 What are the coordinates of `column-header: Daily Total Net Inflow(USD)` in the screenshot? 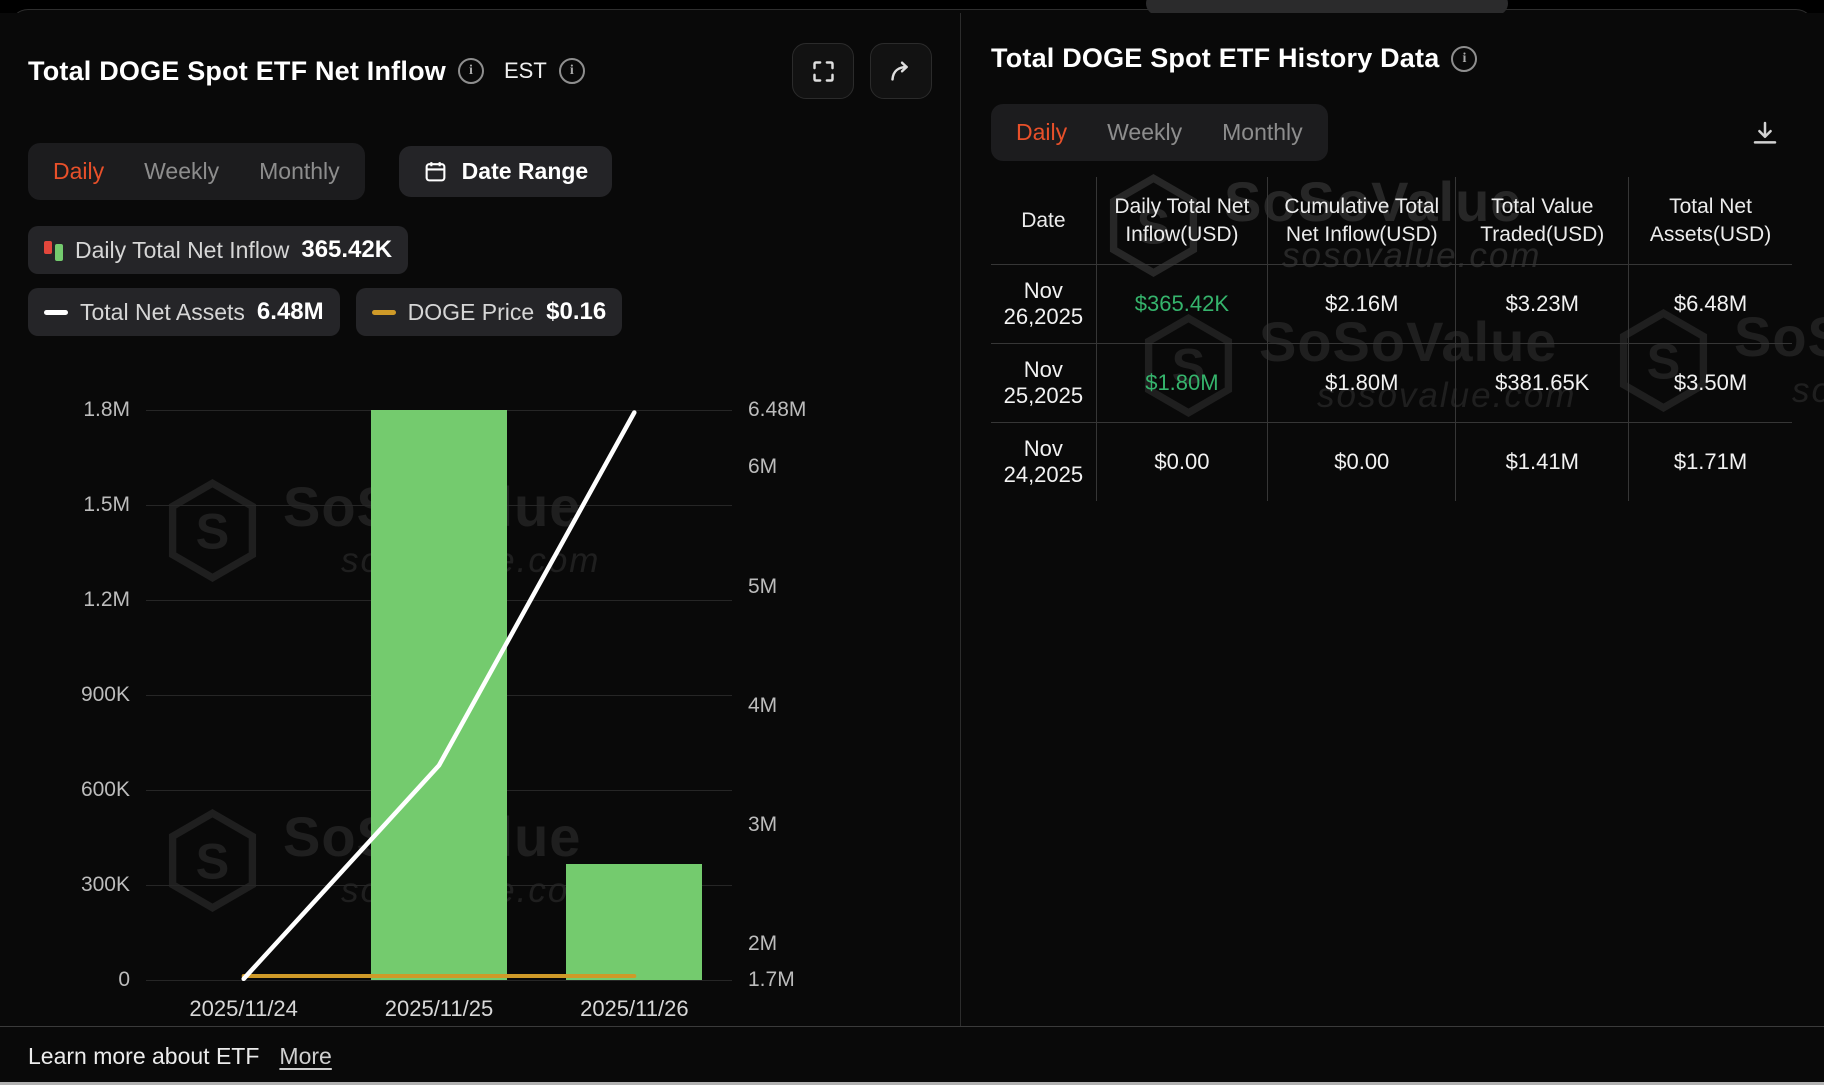 It's located at (1182, 221).